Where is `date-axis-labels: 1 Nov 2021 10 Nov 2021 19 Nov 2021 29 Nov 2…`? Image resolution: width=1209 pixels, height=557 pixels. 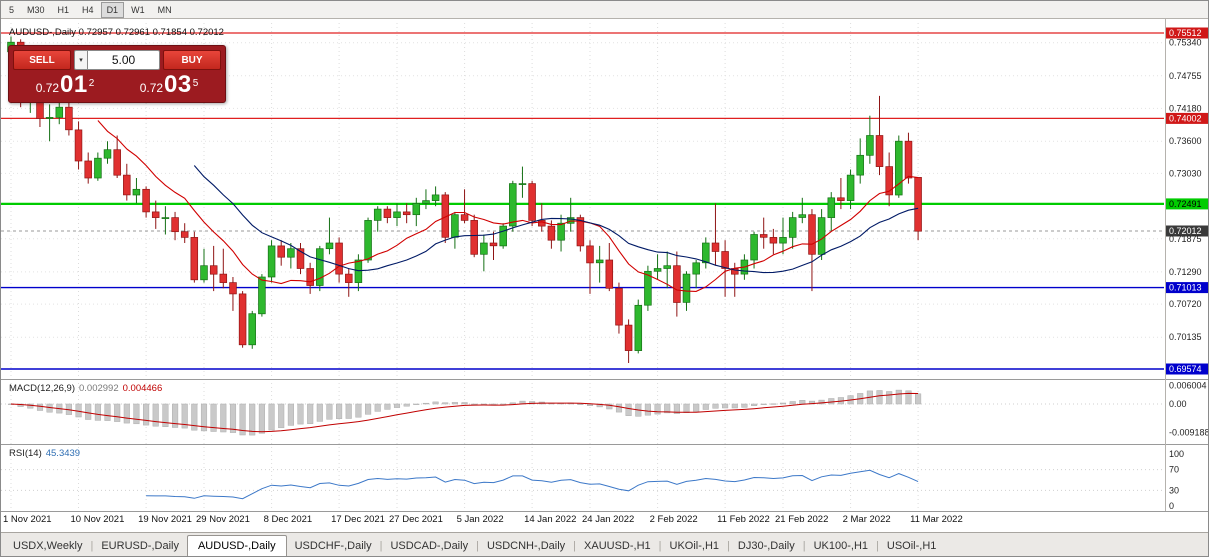
date-axis-labels: 1 Nov 2021 10 Nov 2021 19 Nov 2021 29 Nov 2… is located at coordinates (483, 519).